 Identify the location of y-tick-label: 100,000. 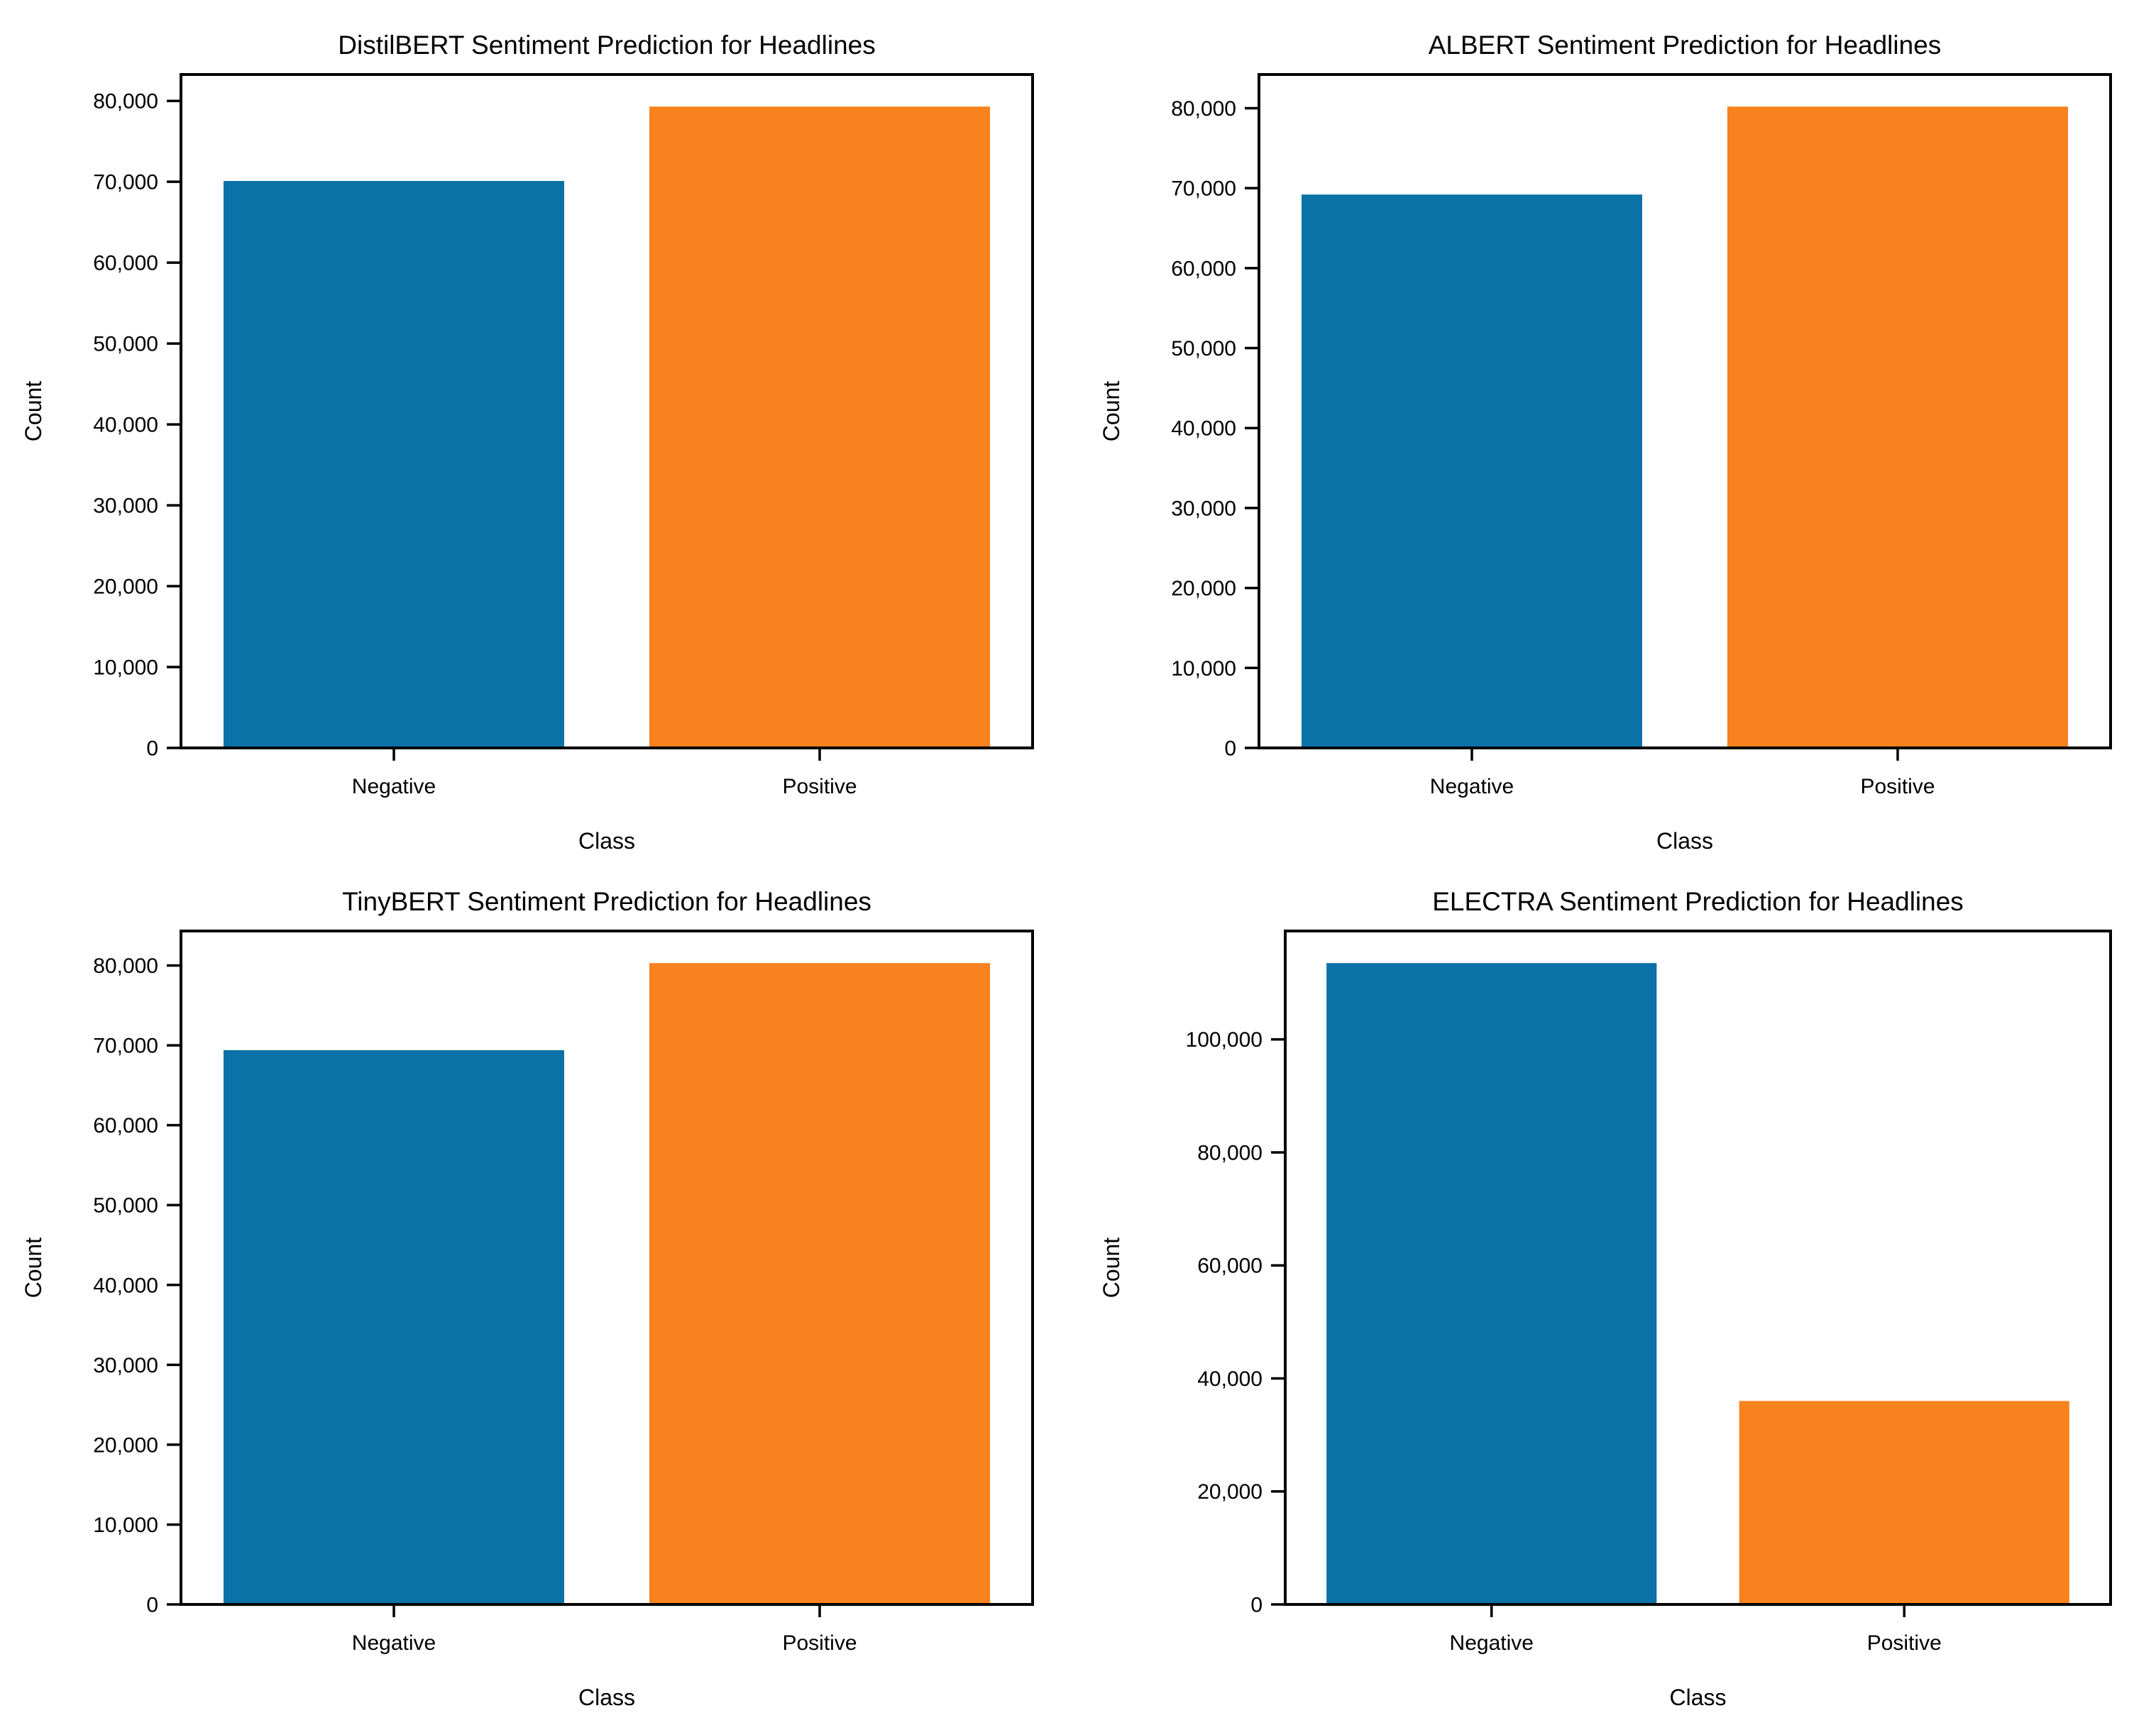
(1224, 1040).